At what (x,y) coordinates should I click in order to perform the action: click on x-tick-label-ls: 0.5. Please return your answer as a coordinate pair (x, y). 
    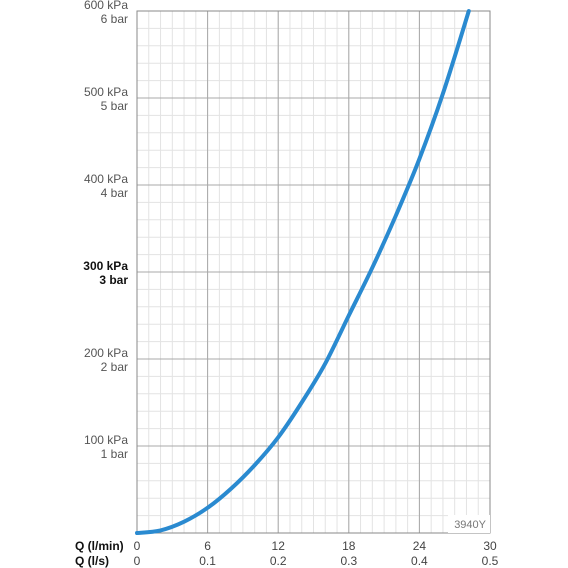
    Looking at the image, I should click on (490, 561).